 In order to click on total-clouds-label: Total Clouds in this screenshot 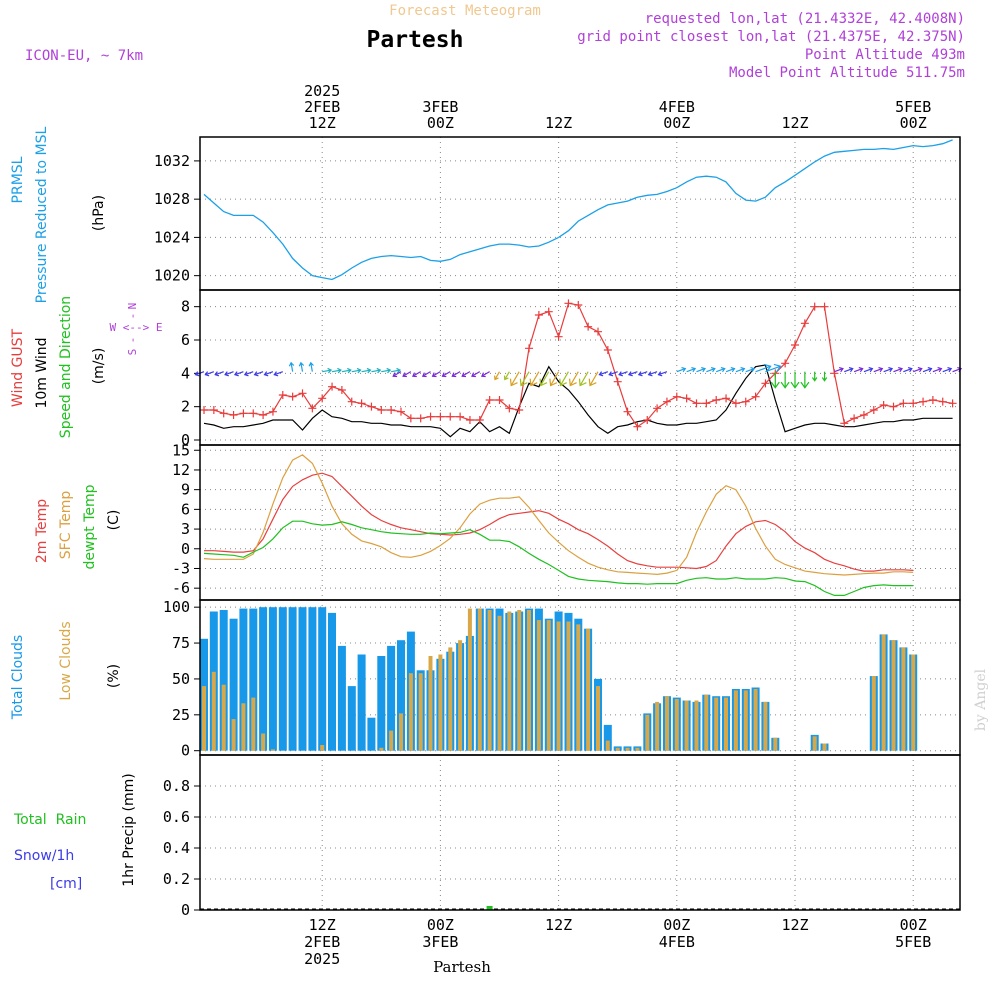, I will do `click(18, 677)`.